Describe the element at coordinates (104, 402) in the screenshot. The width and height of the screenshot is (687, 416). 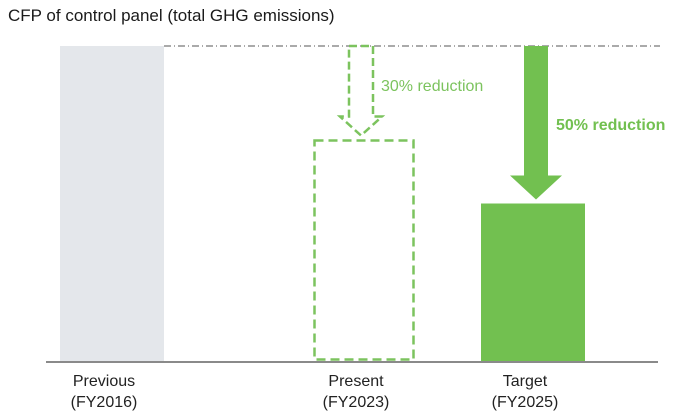
I see `tick-label-0-line2: (FY2016)` at that location.